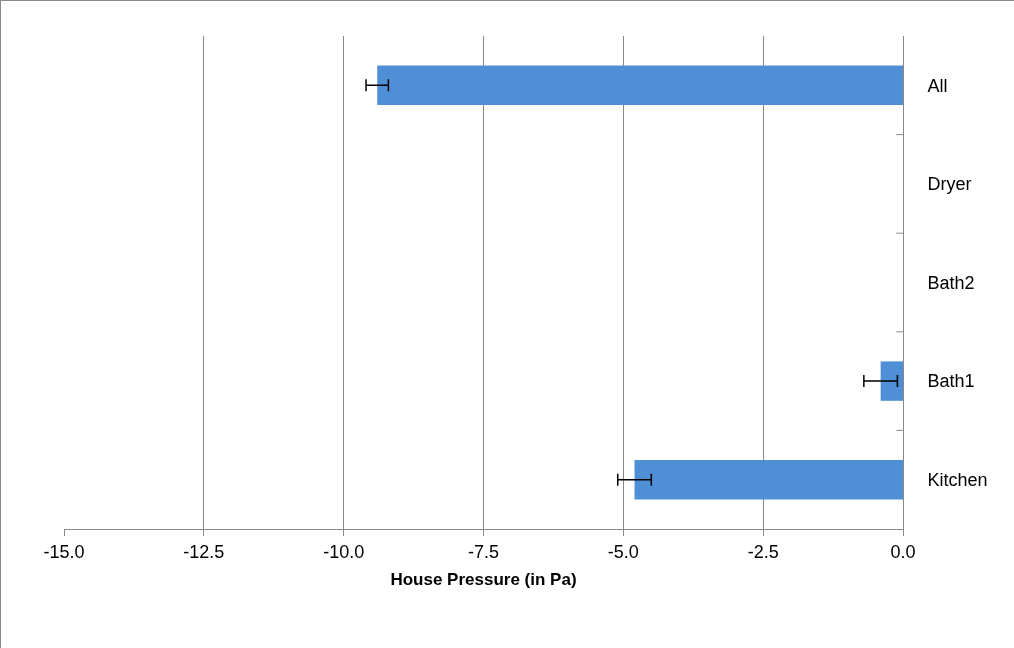 This screenshot has height=648, width=1014. Describe the element at coordinates (483, 579) in the screenshot. I see `x-axis-title: House Pressure (in Pa)` at that location.